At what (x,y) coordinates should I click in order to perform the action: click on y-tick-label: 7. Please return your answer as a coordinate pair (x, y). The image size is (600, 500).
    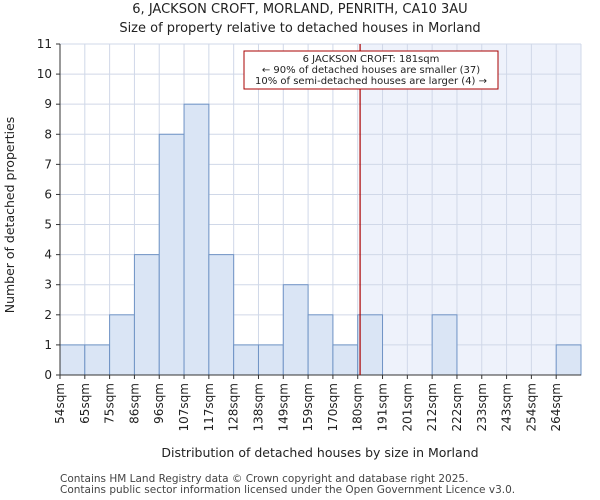
    Looking at the image, I should click on (48, 164).